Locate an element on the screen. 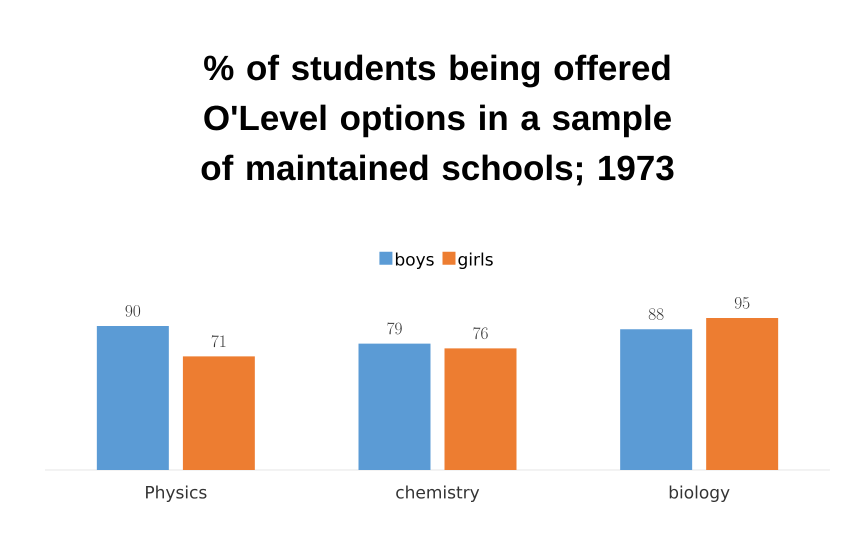 The height and width of the screenshot is (536, 847). data-label: 79 is located at coordinates (394, 328).